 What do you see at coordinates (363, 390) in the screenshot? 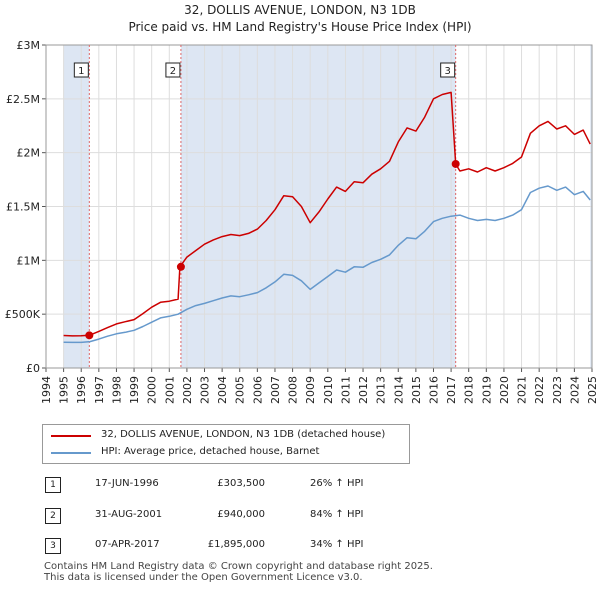
I see `x-tick-label: 2012` at bounding box center [363, 390].